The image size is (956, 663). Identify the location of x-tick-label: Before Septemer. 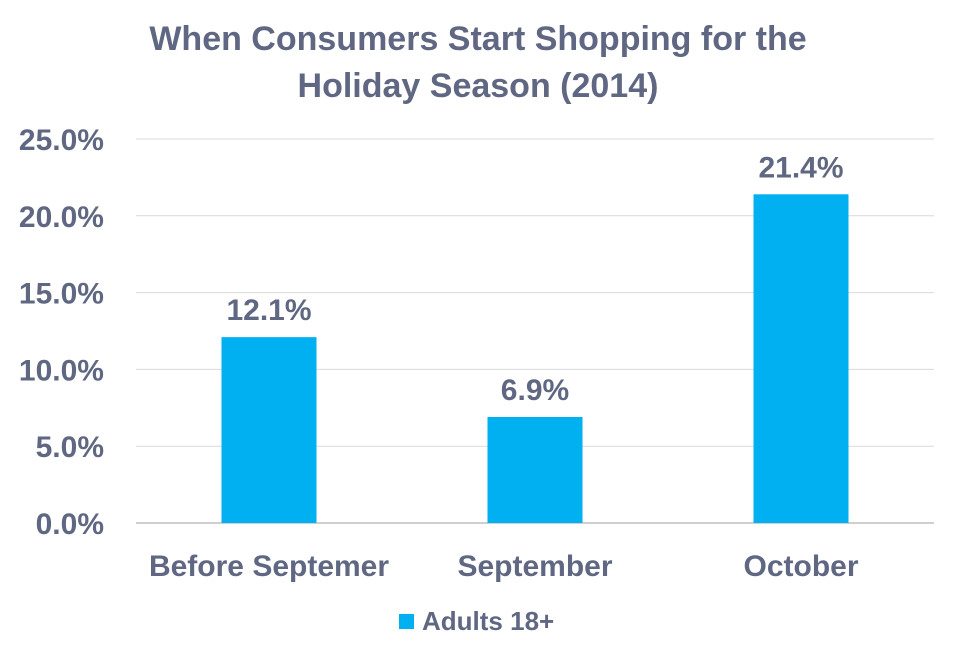
(269, 566).